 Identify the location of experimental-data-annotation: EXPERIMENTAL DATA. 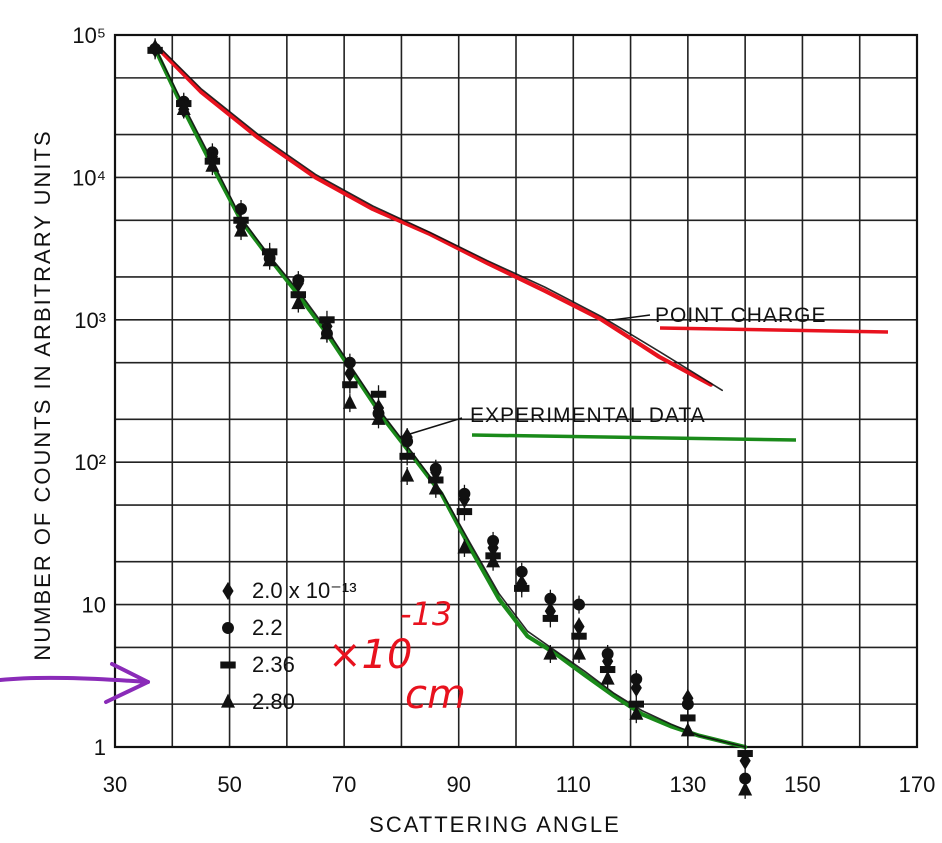
(598, 423).